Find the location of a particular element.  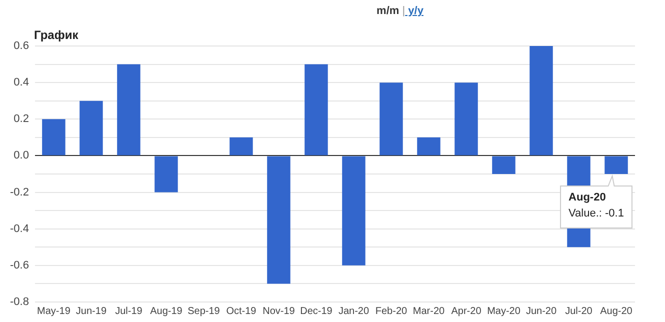

y-tick-label: -0.2 is located at coordinates (19, 192).